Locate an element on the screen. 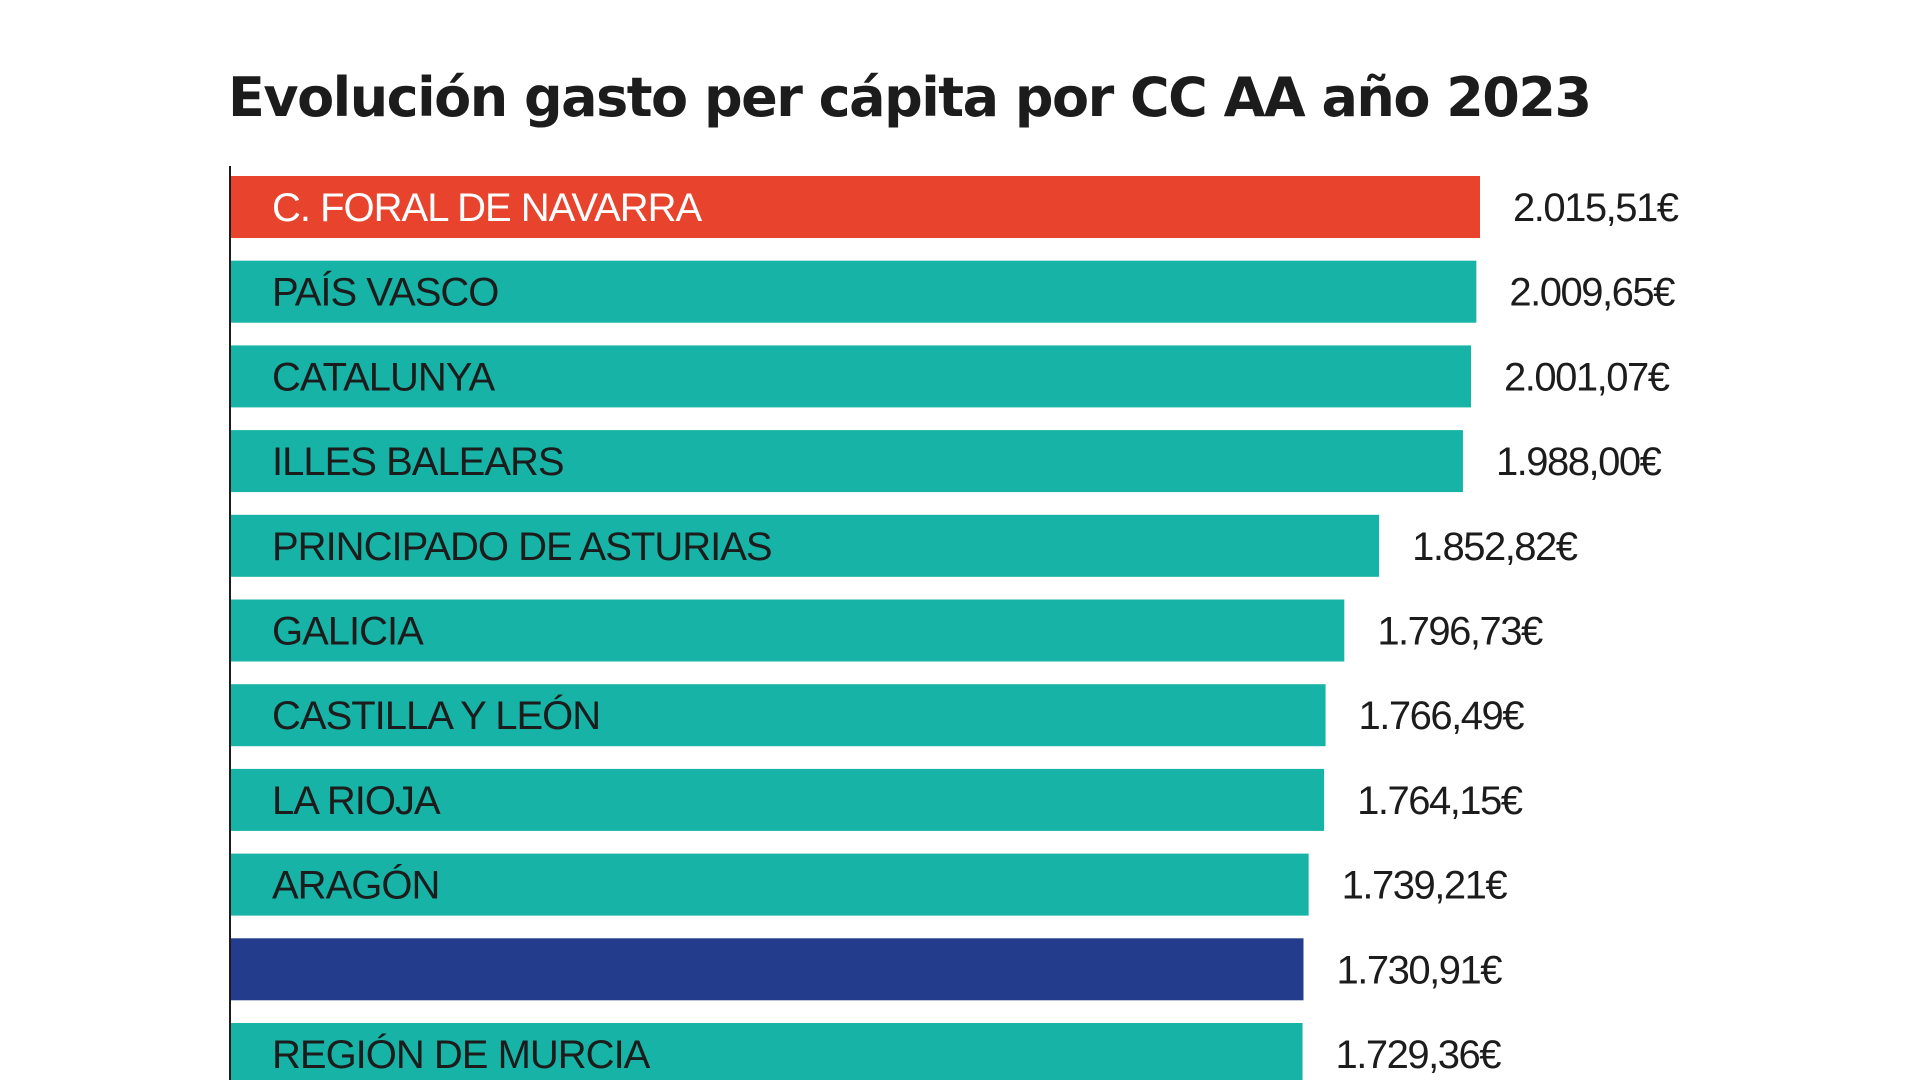 The height and width of the screenshot is (1080, 1920). bar-label: C. FORAL DE NAVARRA is located at coordinates (487, 208).